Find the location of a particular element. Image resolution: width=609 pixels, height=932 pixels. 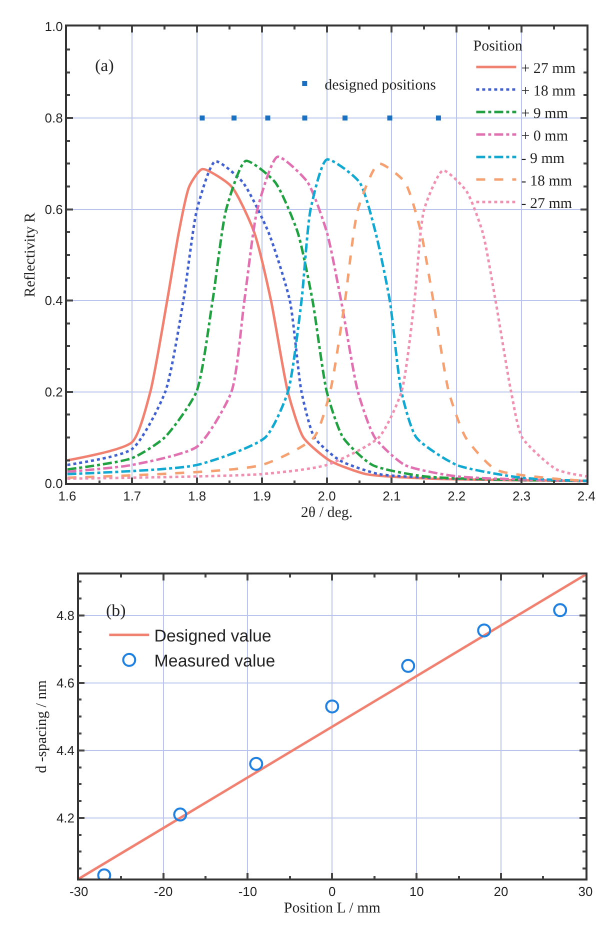

y-tick-label: 4.8 is located at coordinates (65, 615).